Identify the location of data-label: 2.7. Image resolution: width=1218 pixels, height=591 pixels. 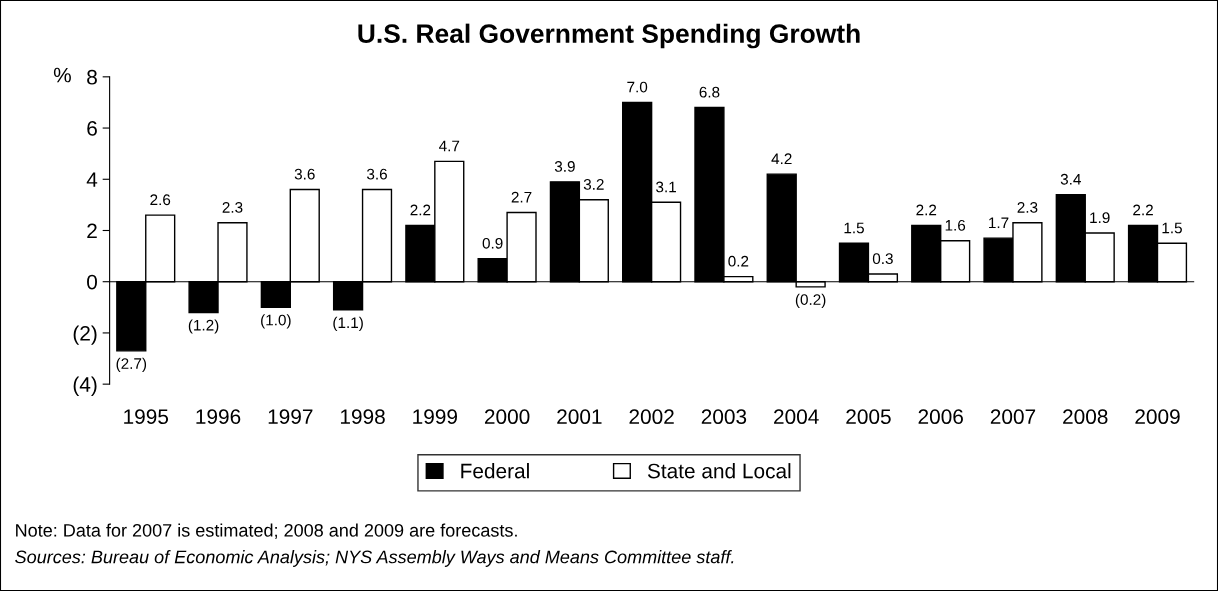
(521, 197).